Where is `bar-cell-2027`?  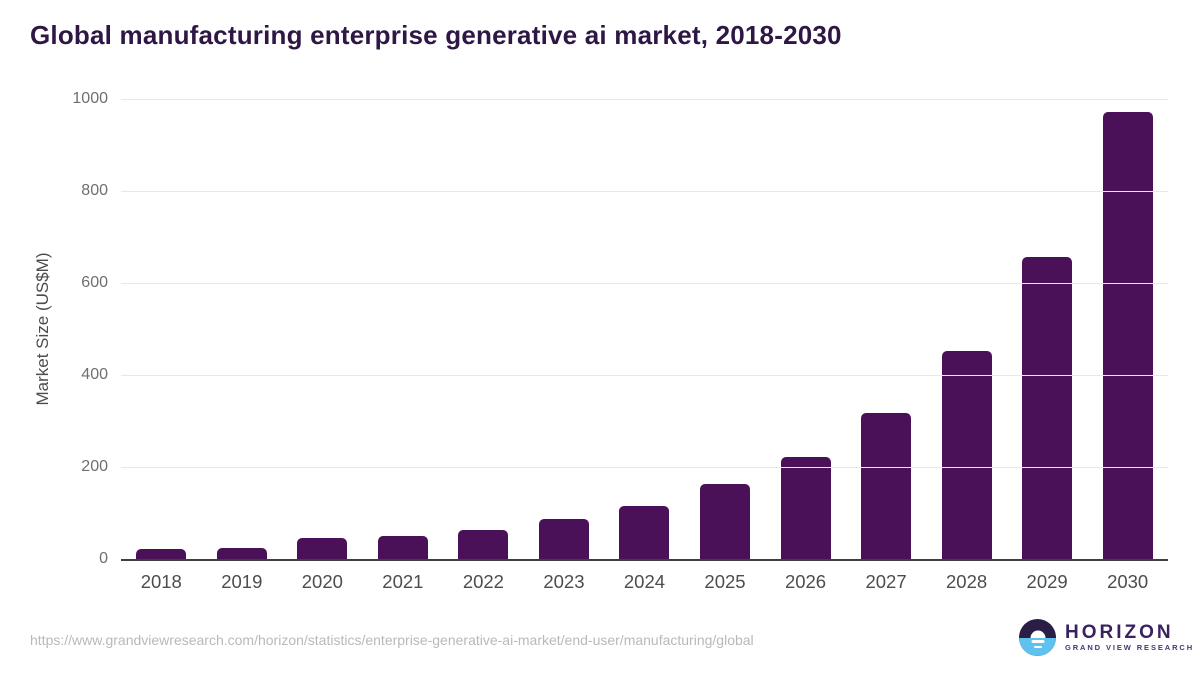
bar-cell-2027 is located at coordinates (886, 329).